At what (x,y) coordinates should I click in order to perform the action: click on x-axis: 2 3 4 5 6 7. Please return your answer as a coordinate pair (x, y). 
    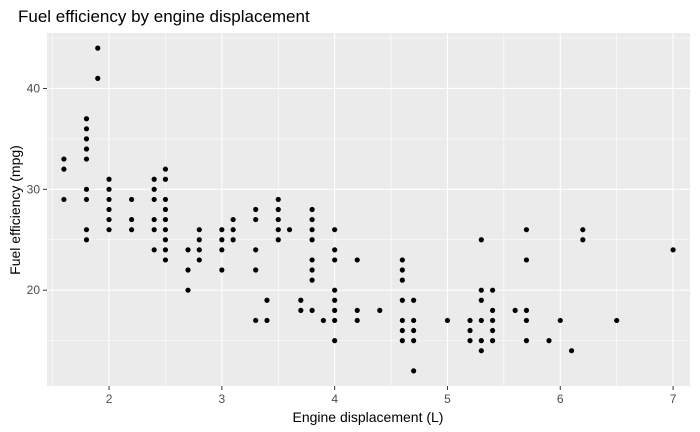
    Looking at the image, I should click on (391, 396).